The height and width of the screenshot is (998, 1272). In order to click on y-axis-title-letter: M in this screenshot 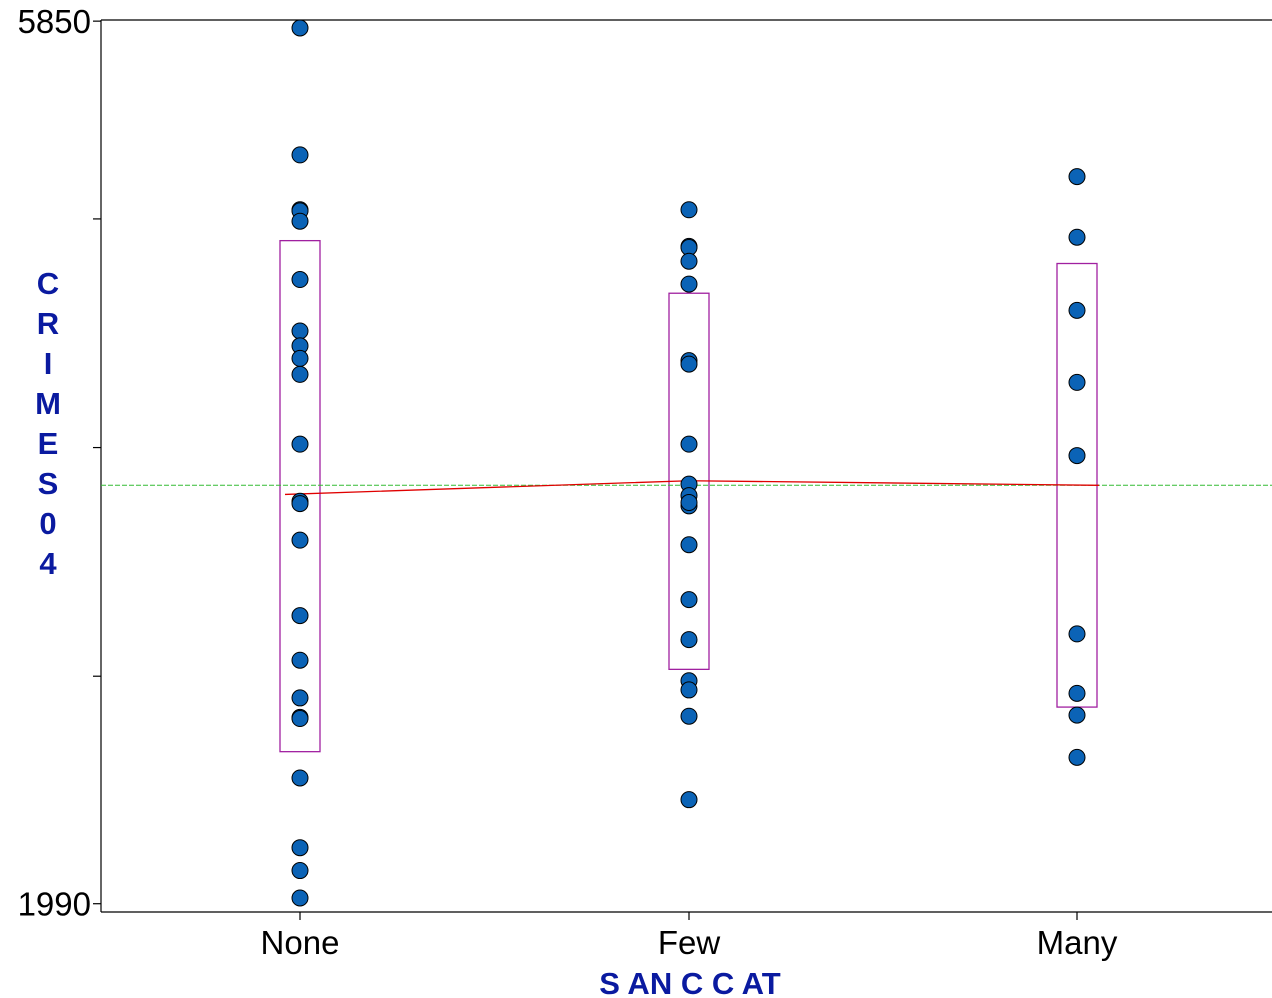, I will do `click(48, 403)`.